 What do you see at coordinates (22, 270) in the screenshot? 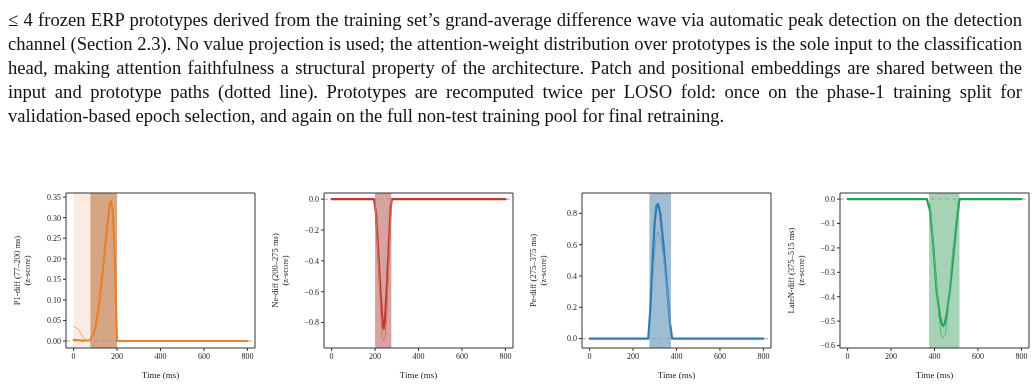
I see `y-axis-title: P1-diff (77–200 ms) (z-score)` at bounding box center [22, 270].